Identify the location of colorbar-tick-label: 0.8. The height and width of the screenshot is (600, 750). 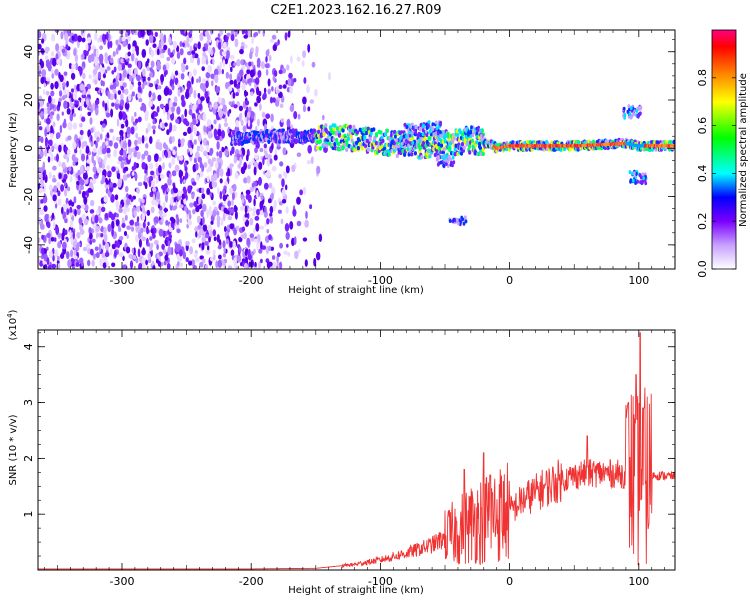
(702, 78).